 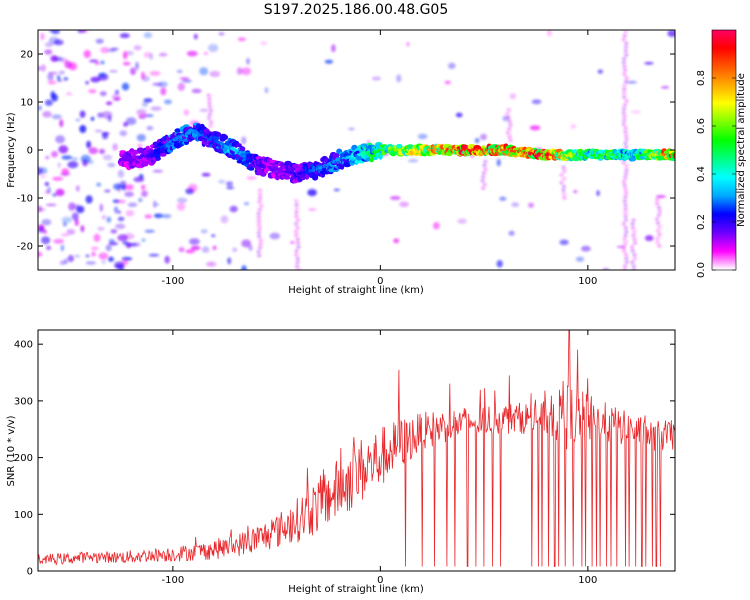 What do you see at coordinates (23, 458) in the screenshot?
I see `y-tick-label: 200` at bounding box center [23, 458].